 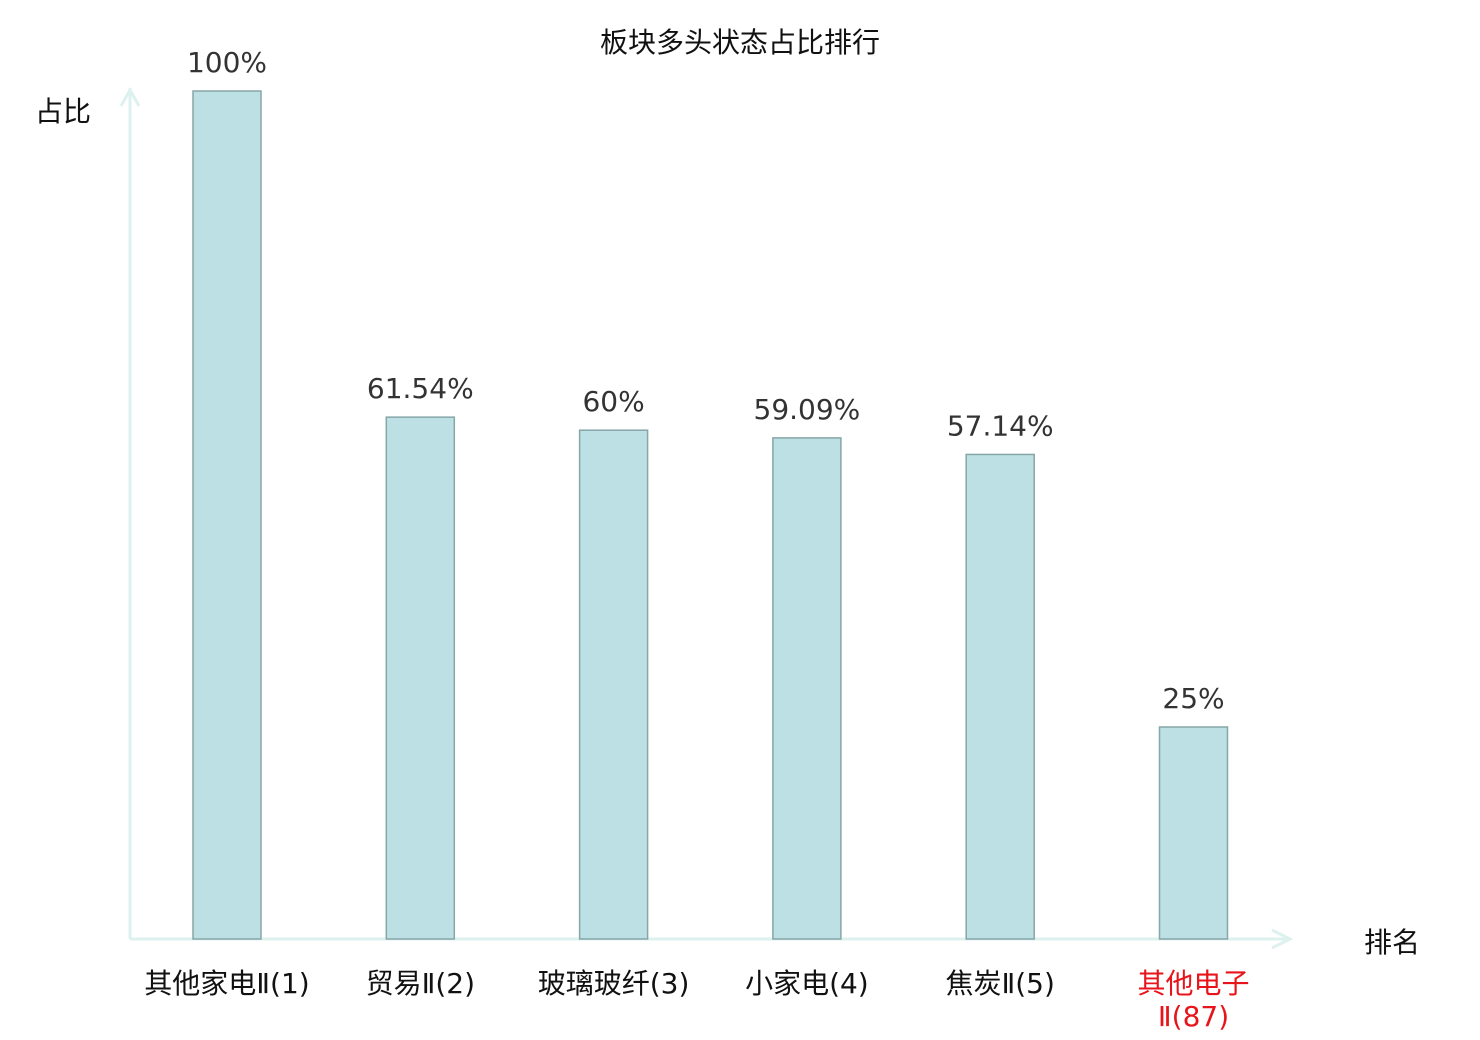 What do you see at coordinates (226, 983) in the screenshot?
I see `x-tick-label: 其他家电Ⅱ(1)` at bounding box center [226, 983].